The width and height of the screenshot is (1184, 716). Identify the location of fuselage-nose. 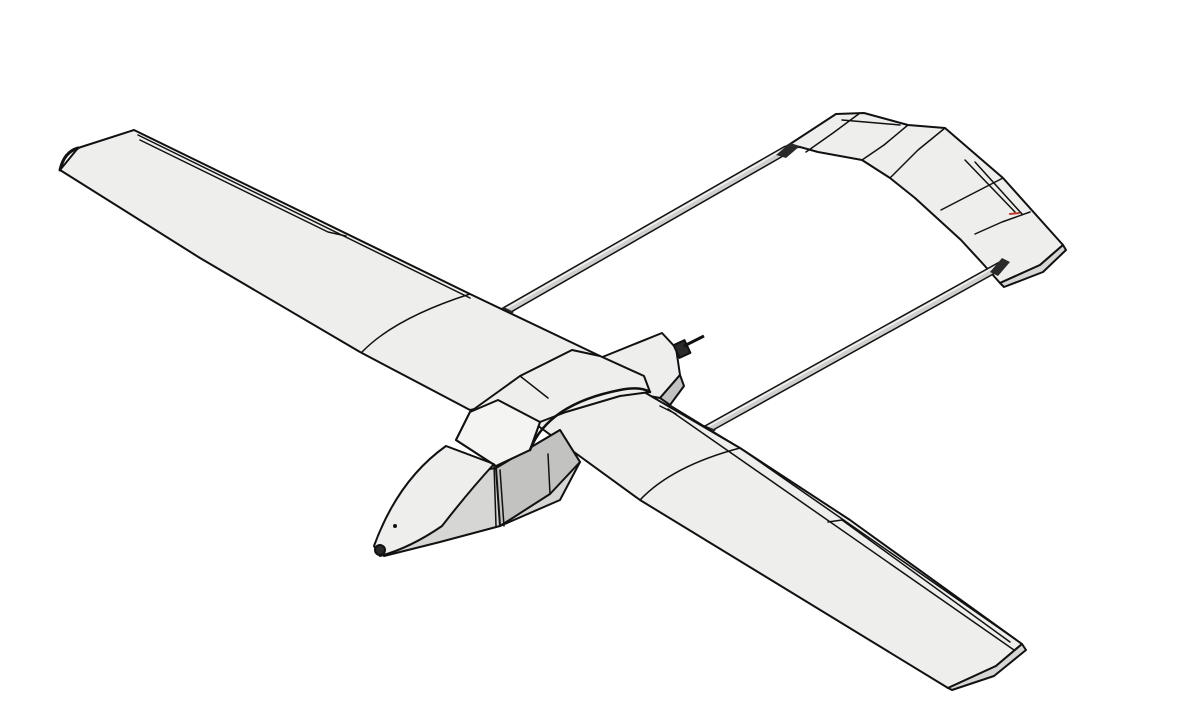
(434, 501).